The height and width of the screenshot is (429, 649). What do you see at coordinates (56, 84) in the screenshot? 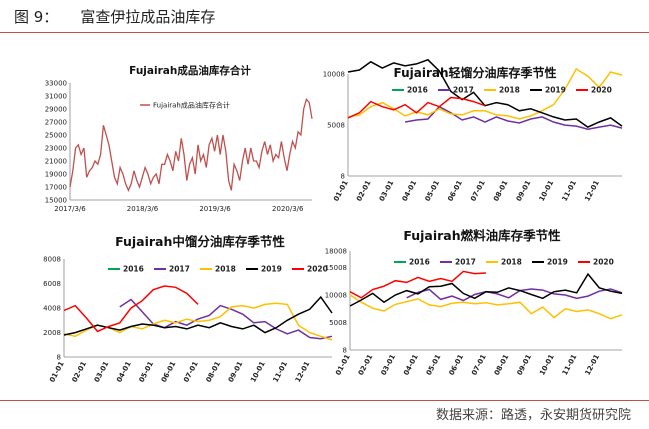
I see `y-tick-label: 33000` at bounding box center [56, 84].